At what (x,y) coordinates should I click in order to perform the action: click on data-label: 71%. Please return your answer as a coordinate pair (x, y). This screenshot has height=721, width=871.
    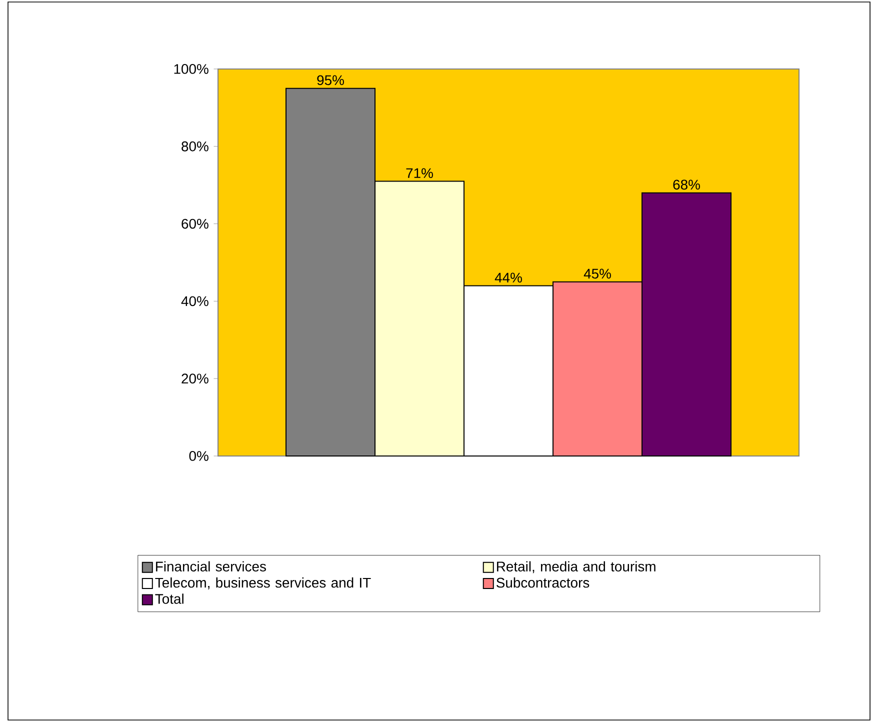
    Looking at the image, I should click on (419, 173).